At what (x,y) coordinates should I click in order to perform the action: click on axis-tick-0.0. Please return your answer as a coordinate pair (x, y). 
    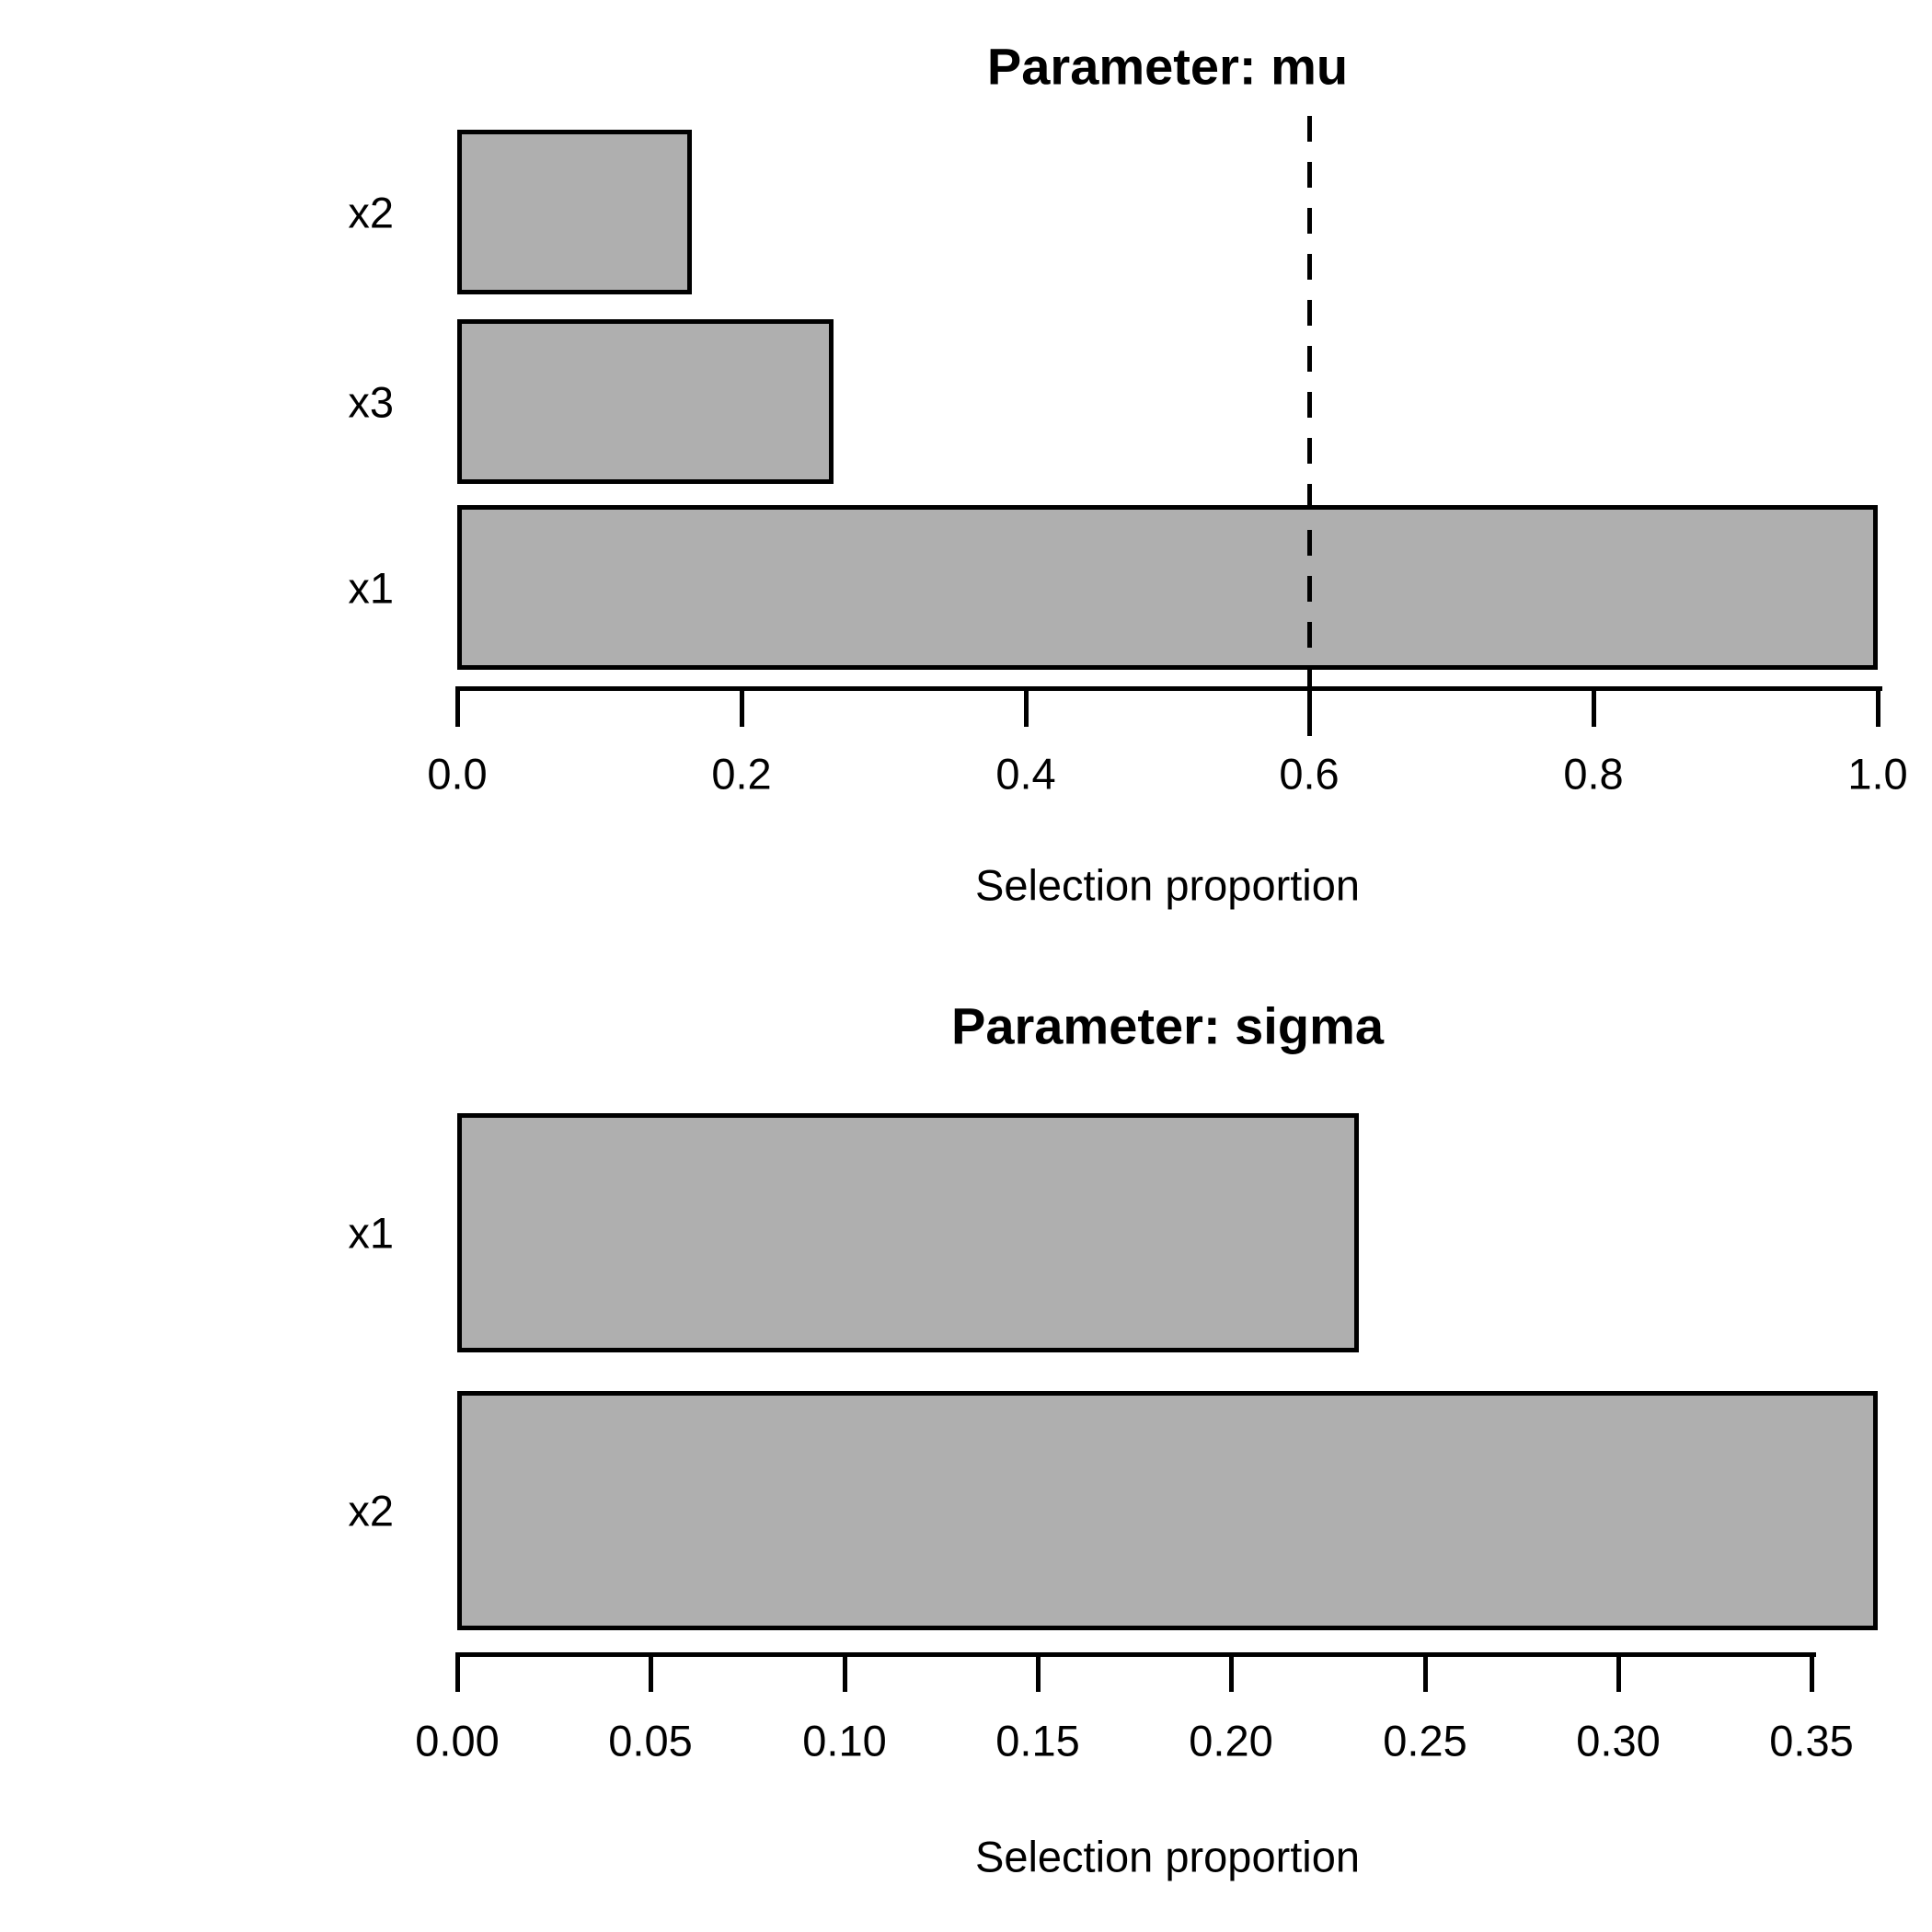
    Looking at the image, I should click on (457, 706).